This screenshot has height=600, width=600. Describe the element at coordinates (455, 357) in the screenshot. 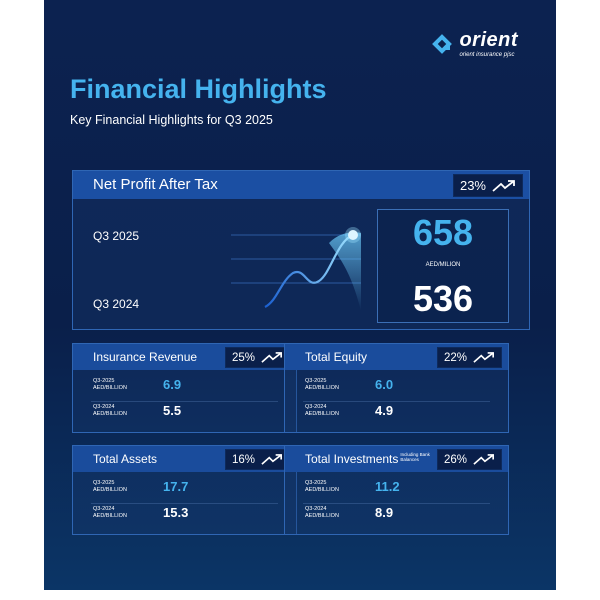

I see `card-growth: 22%` at that location.